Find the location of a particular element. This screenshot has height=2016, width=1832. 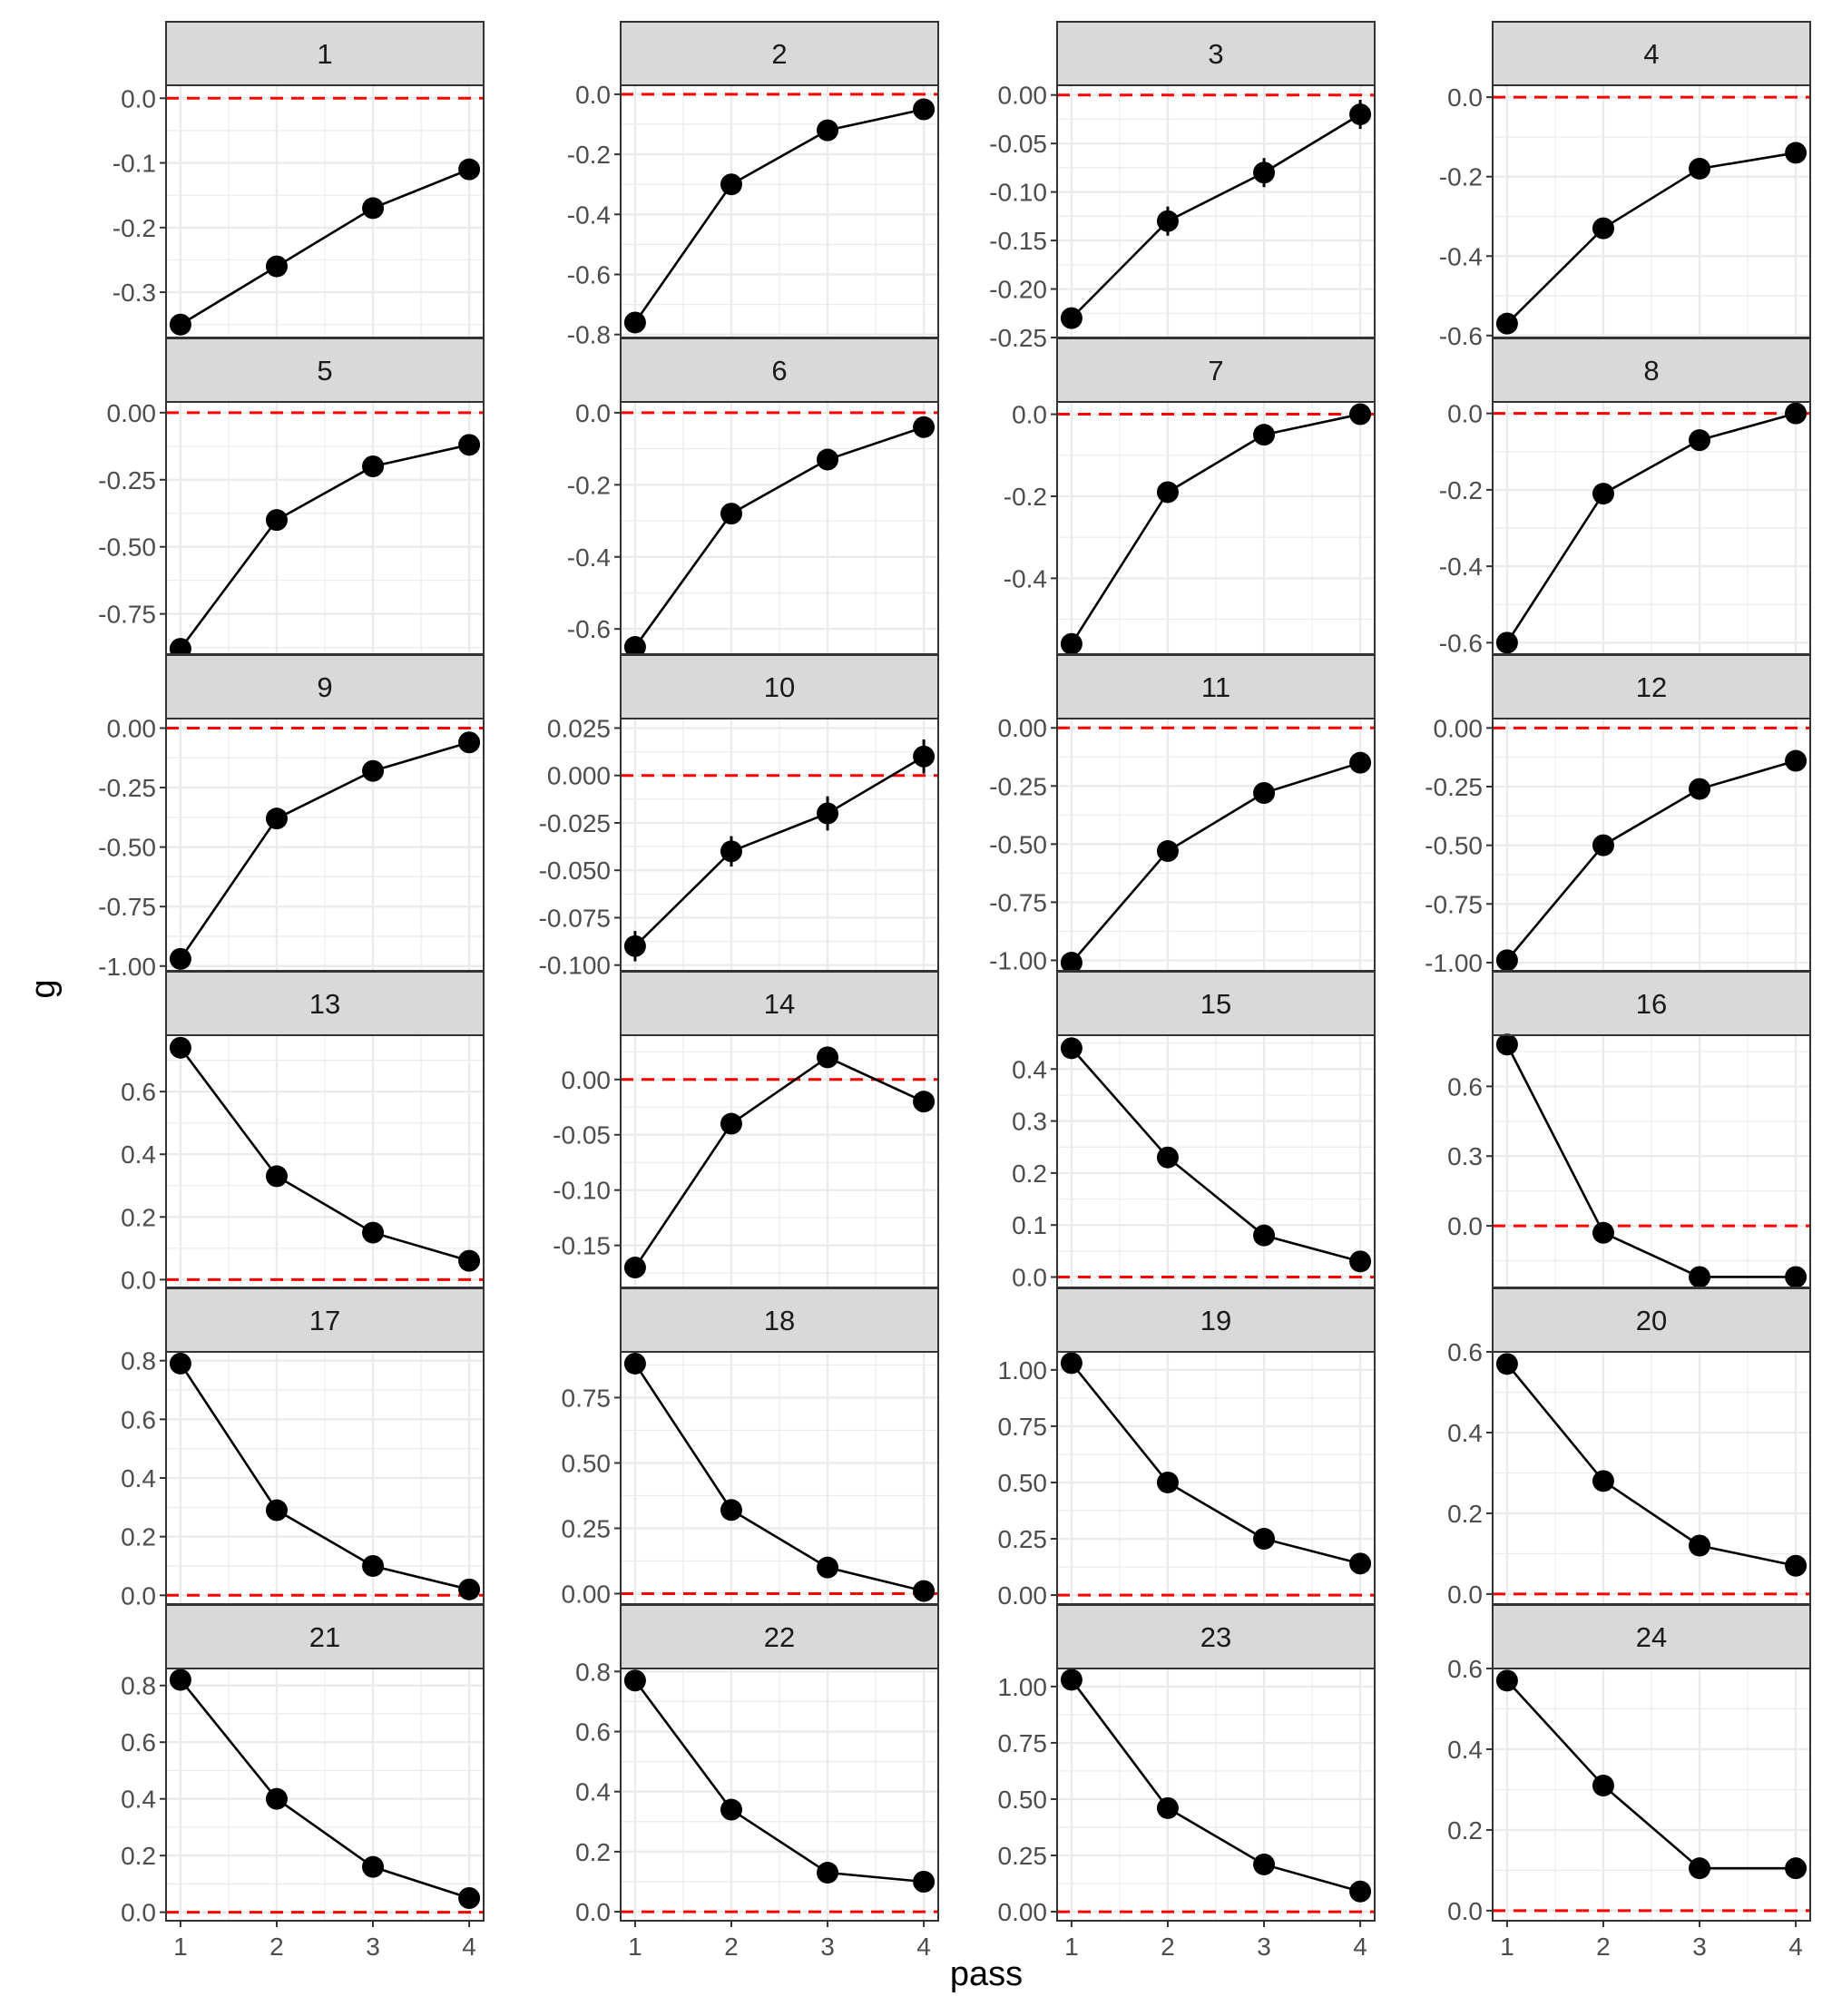

facet-panel-3: 3 0.00 -0.05 -0.10 -0.15 -0.20 -0.25 is located at coordinates (1182, 187).